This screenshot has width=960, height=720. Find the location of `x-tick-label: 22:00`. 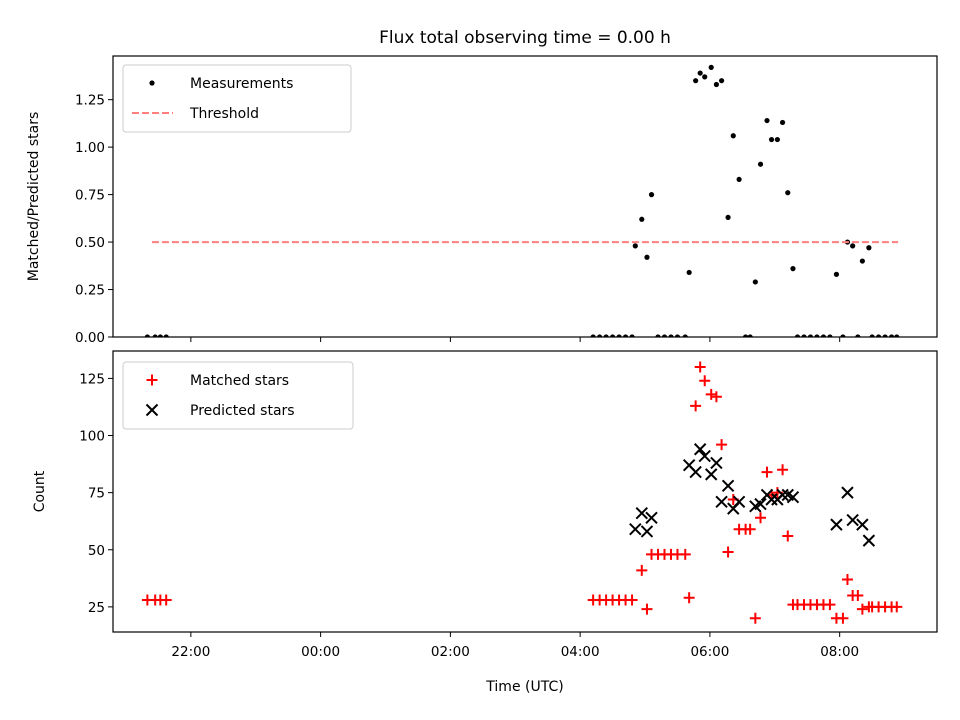

x-tick-label: 22:00 is located at coordinates (190, 652).